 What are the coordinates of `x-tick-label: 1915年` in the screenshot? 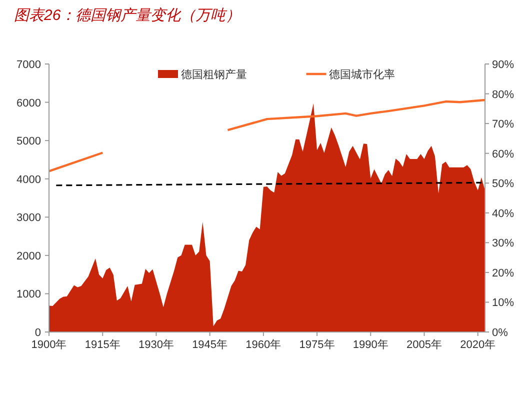 It's located at (102, 345).